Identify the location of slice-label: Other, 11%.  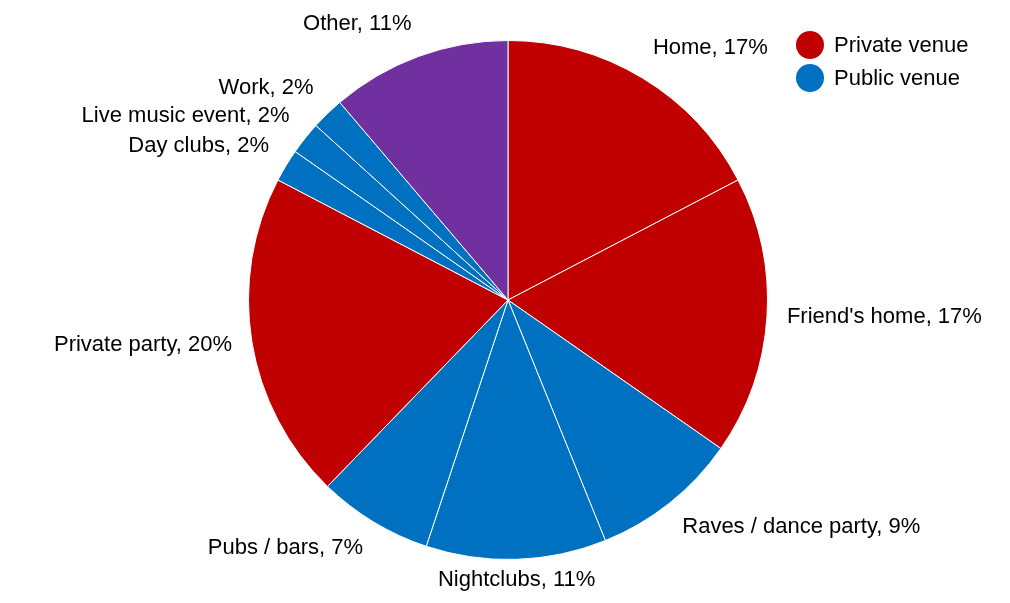
(357, 22).